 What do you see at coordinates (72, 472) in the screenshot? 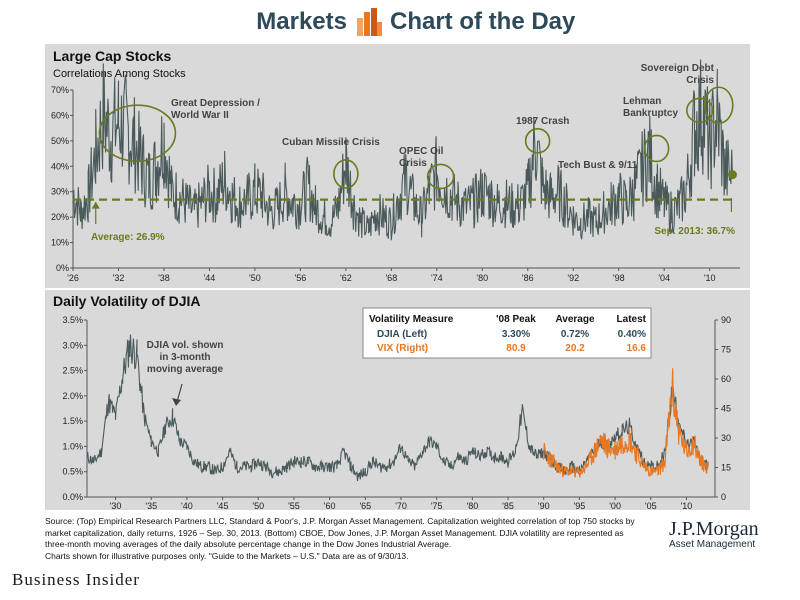
I see `y-left-tick-label: 0.5%` at bounding box center [72, 472].